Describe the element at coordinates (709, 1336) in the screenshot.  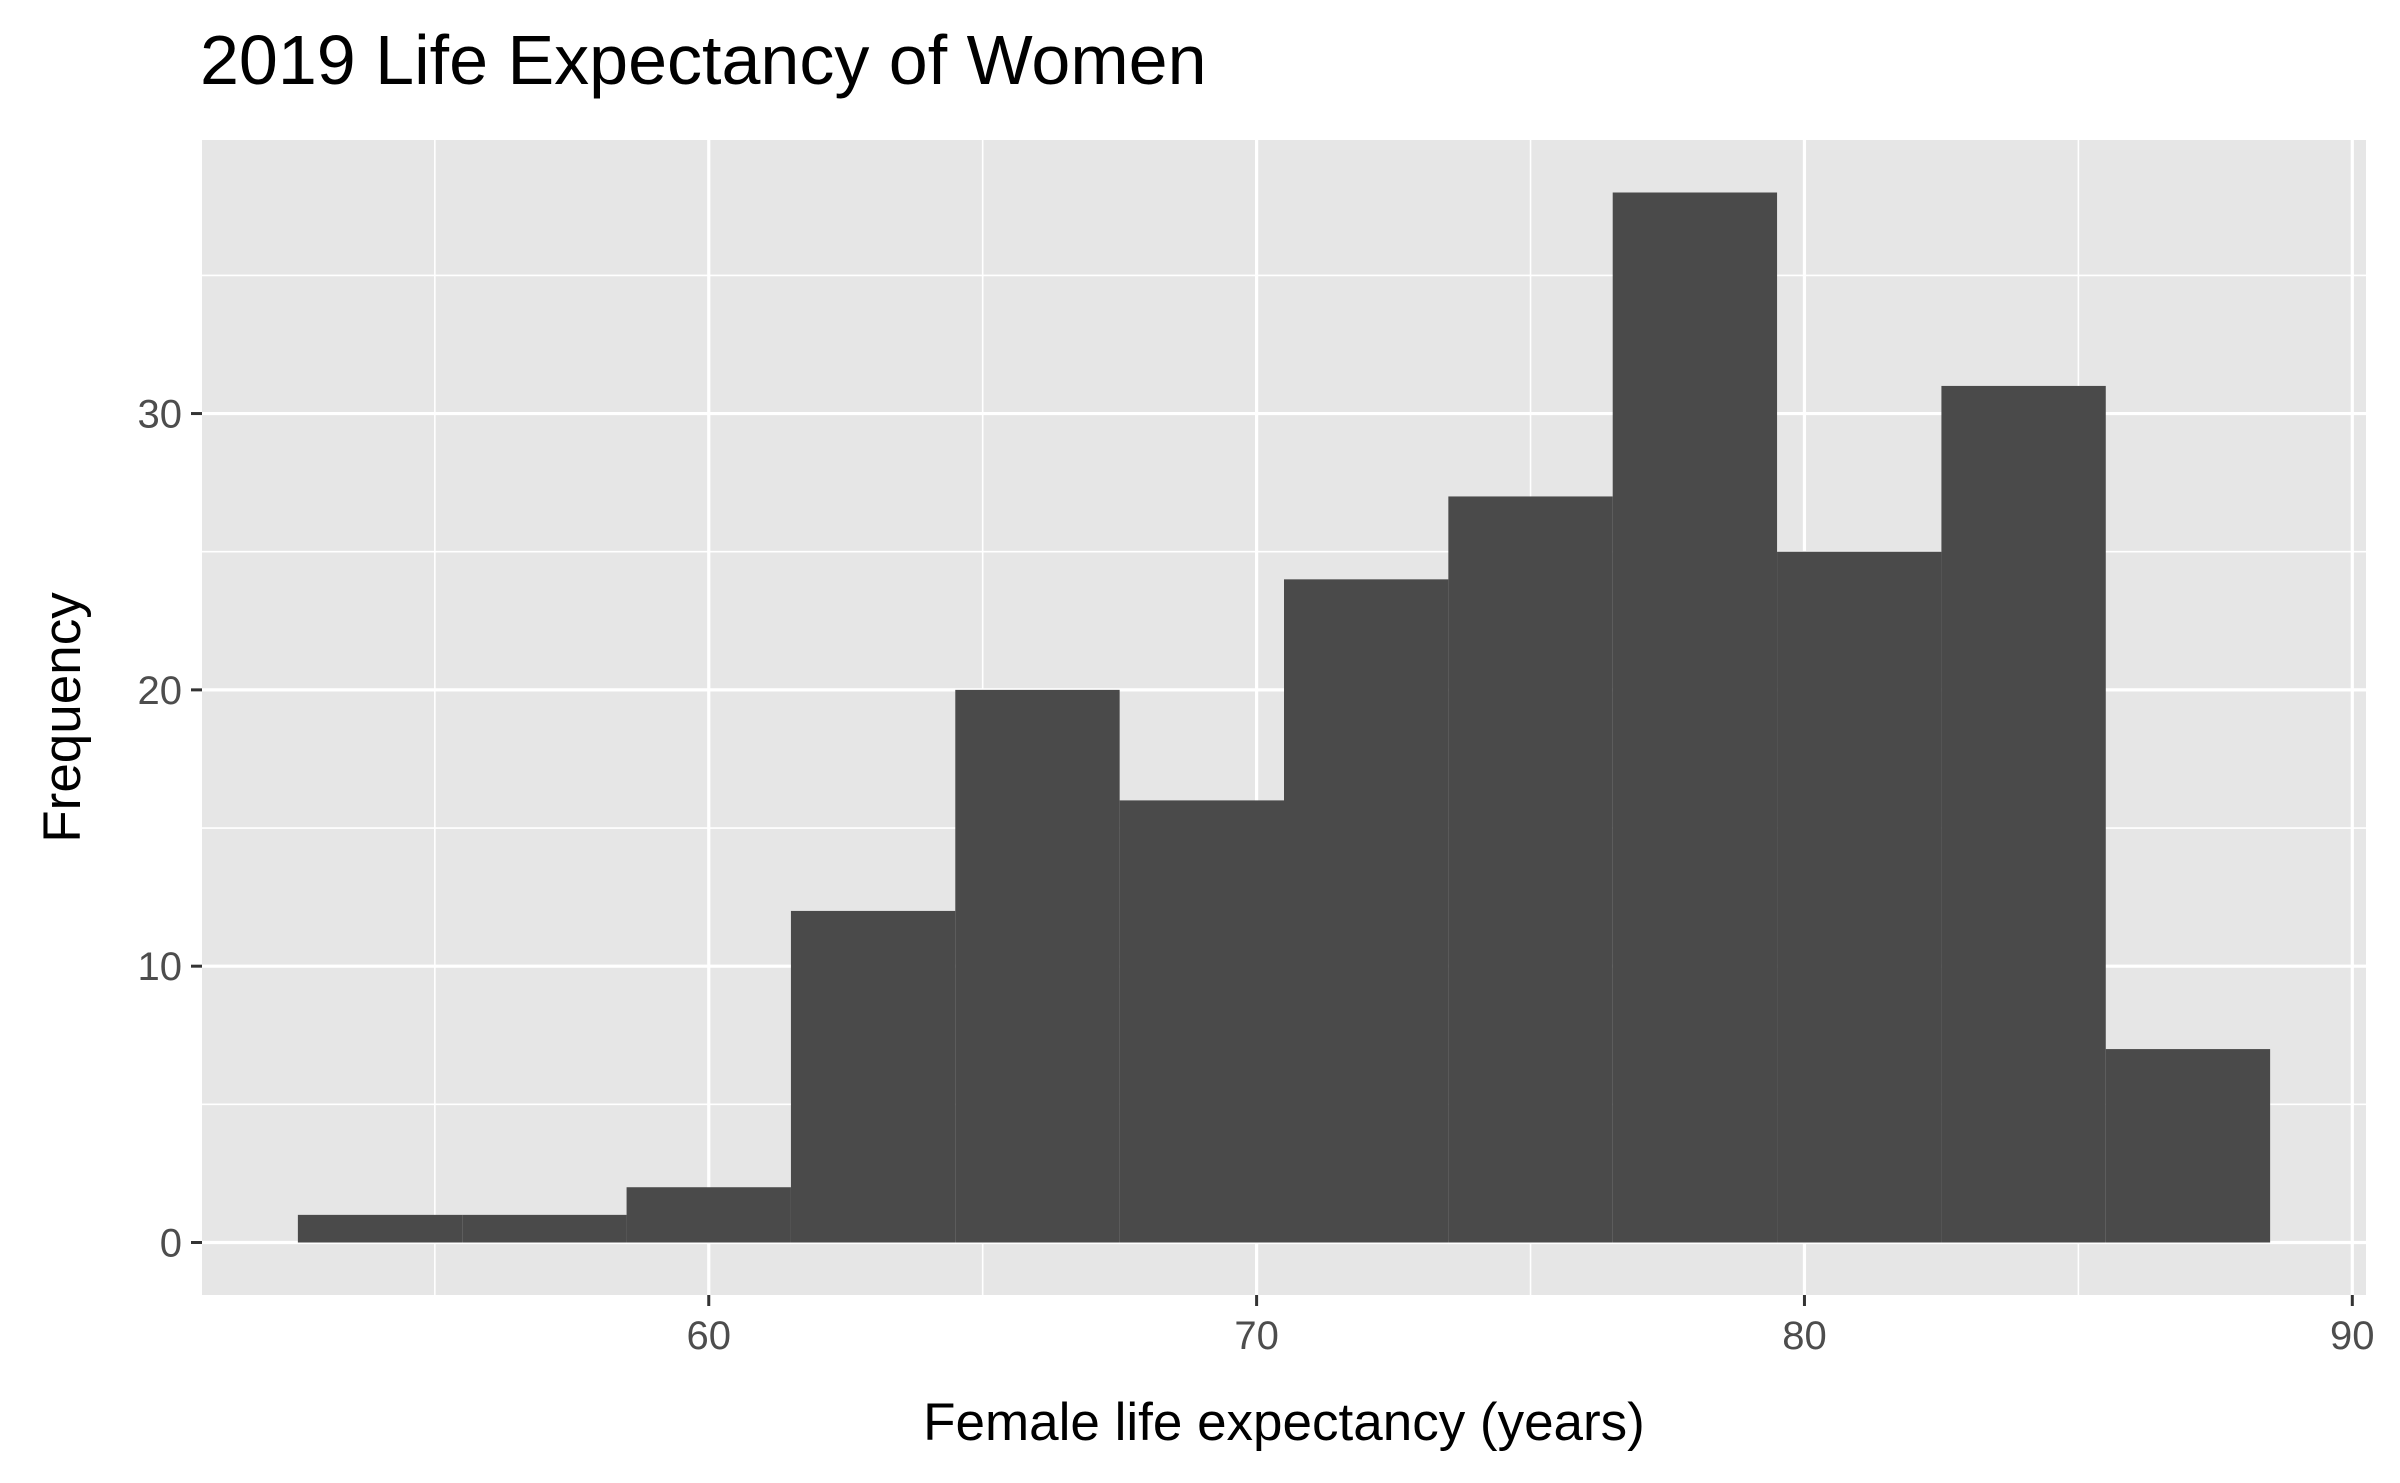
I see `x-tick-label: 60` at that location.